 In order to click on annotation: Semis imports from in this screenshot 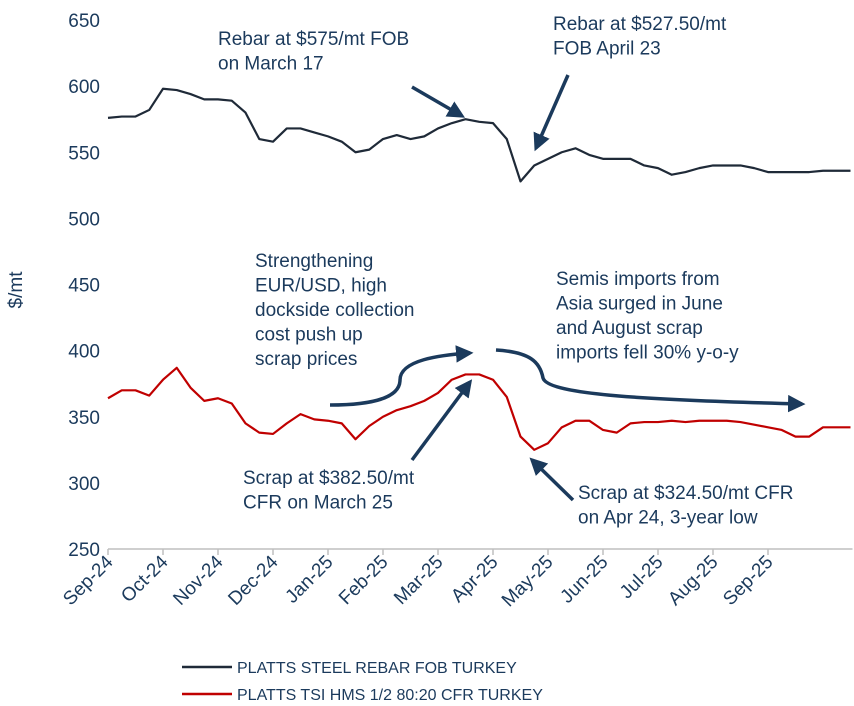, I will do `click(638, 279)`.